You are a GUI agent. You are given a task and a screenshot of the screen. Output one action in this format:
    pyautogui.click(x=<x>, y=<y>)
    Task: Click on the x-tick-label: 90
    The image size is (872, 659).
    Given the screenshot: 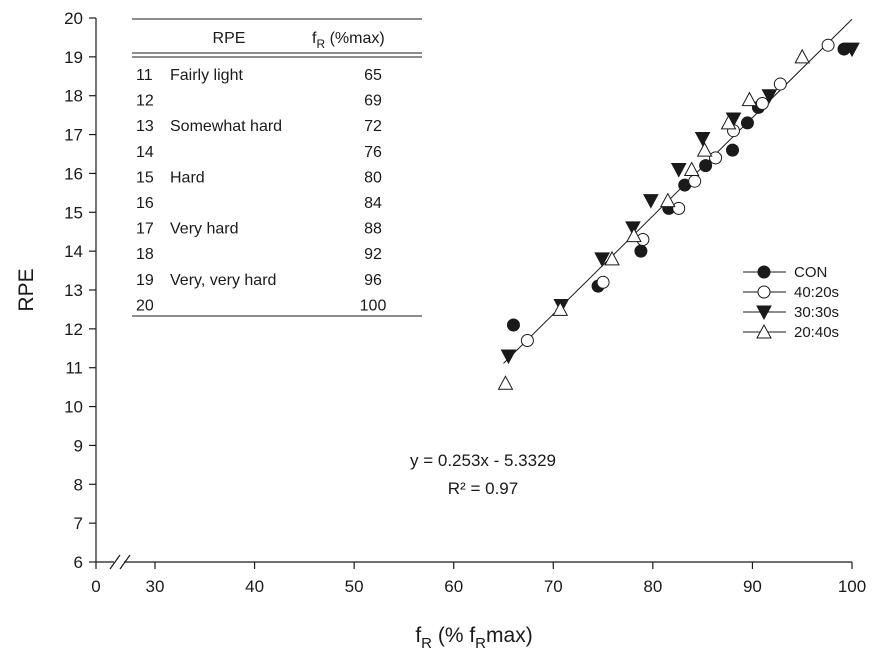 What is the action you would take?
    pyautogui.click(x=752, y=586)
    